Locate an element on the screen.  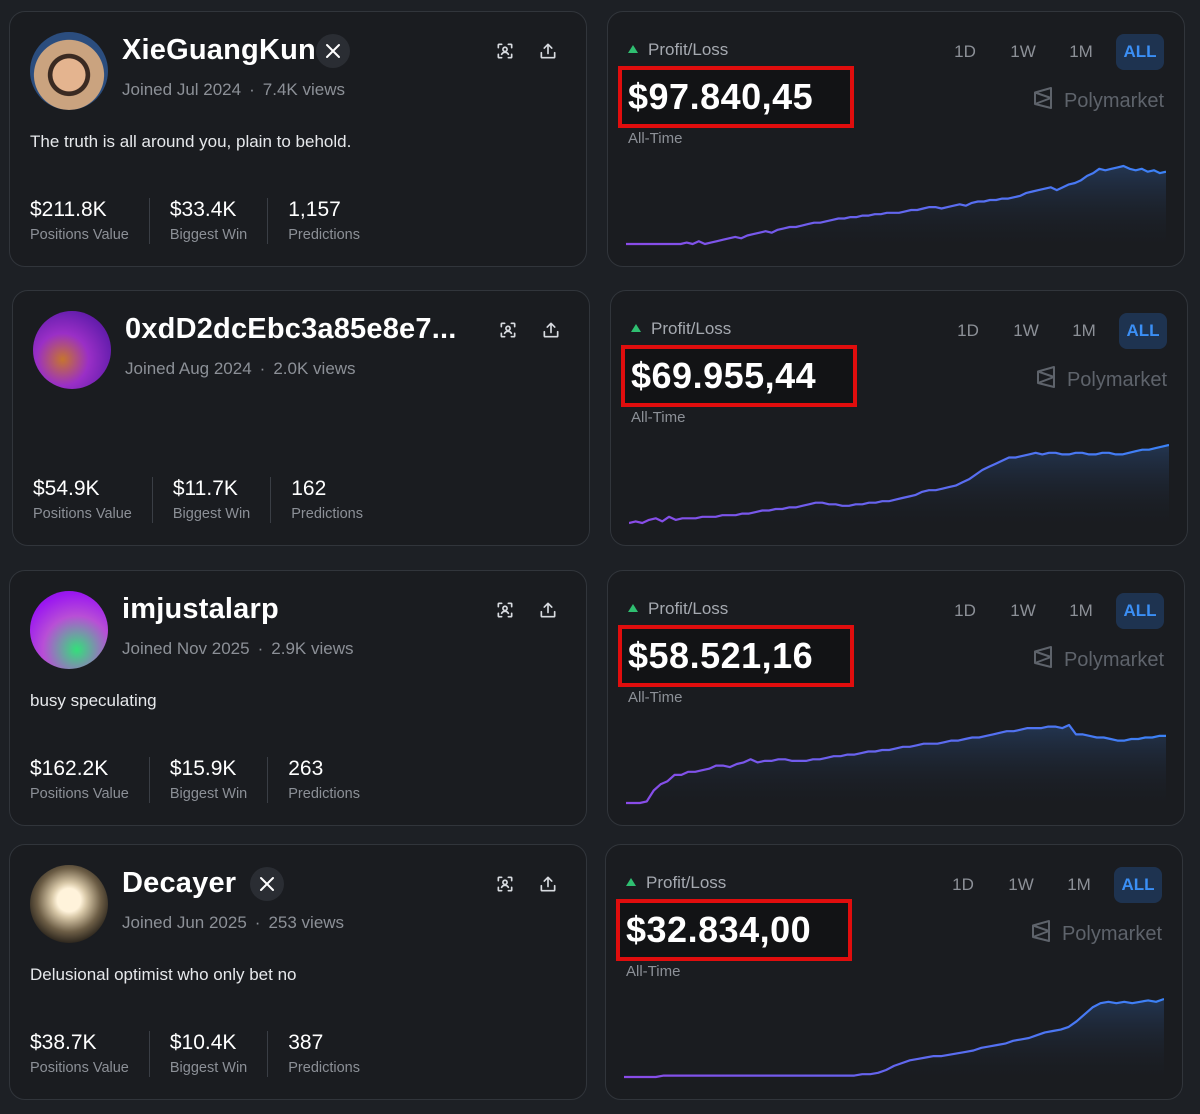
pnl-highlight-box: $69.955,44 is located at coordinates (739, 376).